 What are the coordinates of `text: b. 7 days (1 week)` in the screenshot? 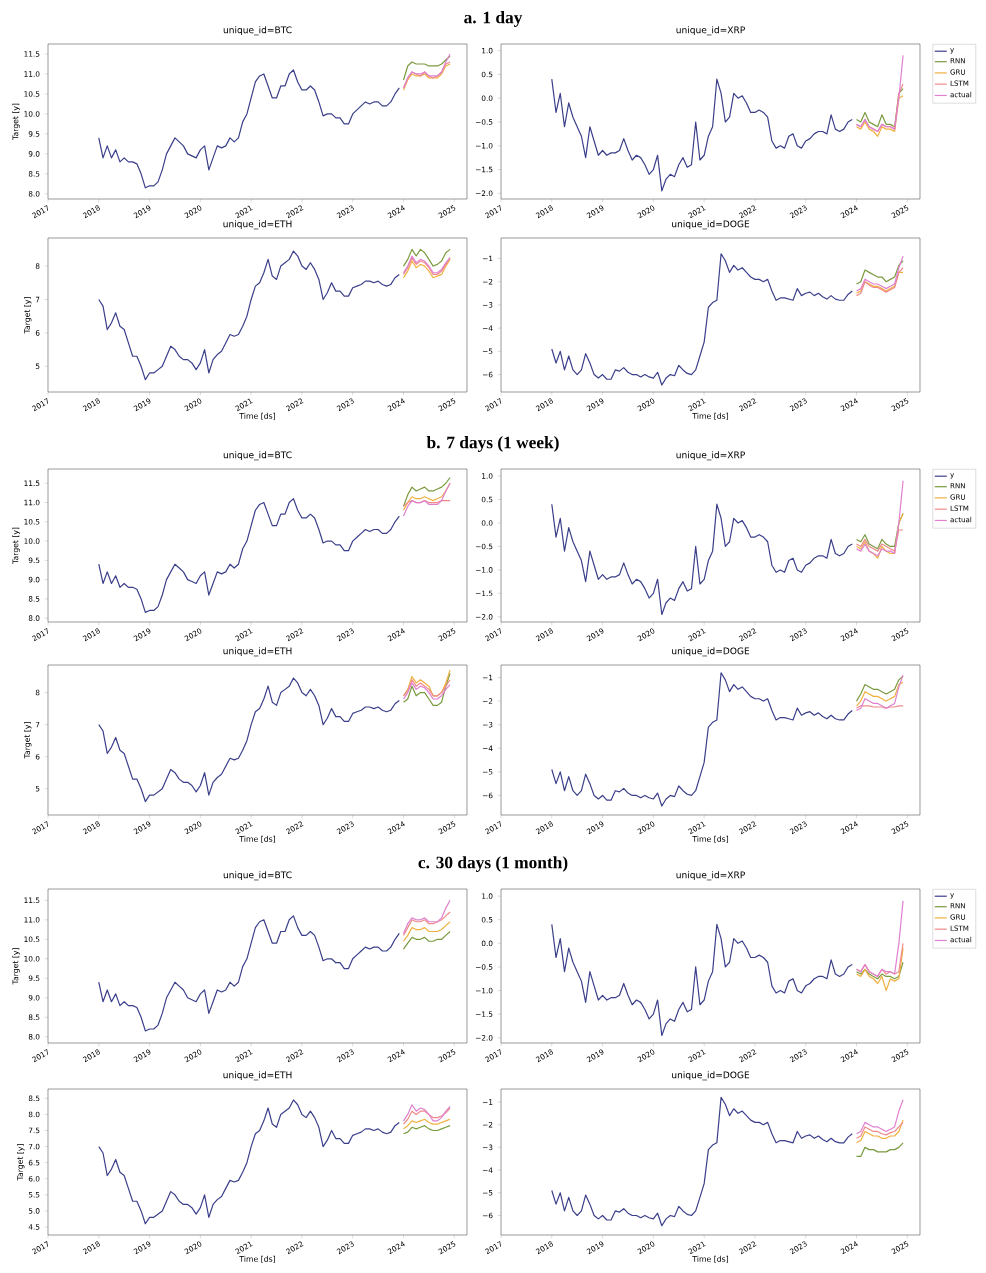 It's located at (492, 444).